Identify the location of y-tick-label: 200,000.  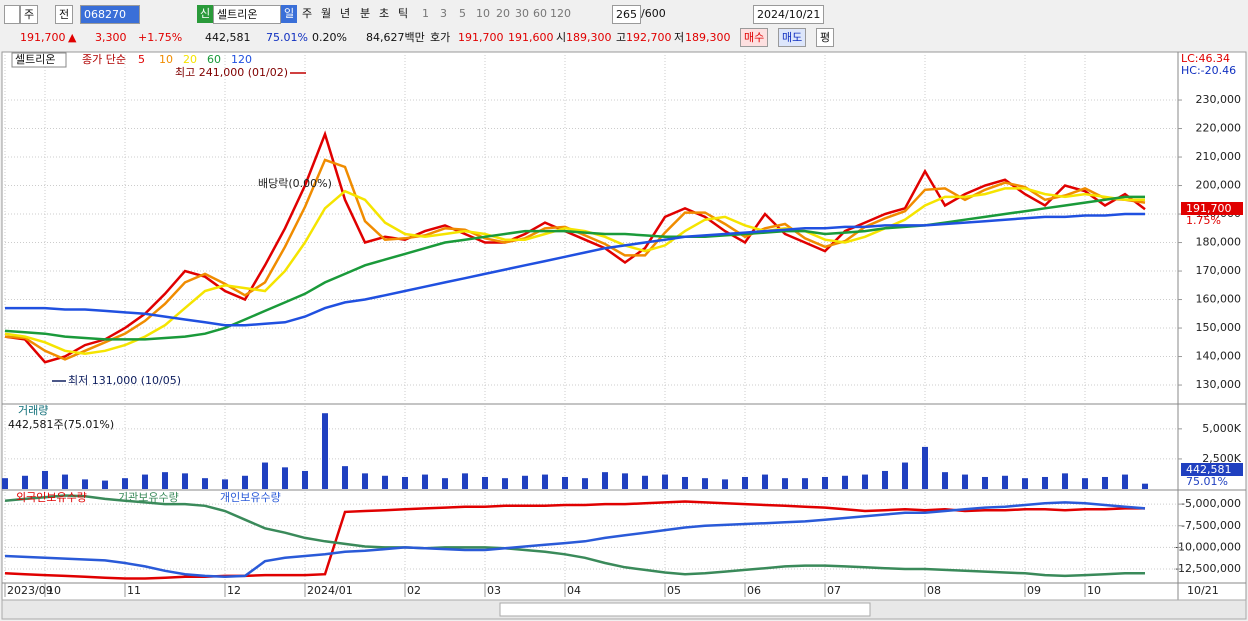
(1219, 185).